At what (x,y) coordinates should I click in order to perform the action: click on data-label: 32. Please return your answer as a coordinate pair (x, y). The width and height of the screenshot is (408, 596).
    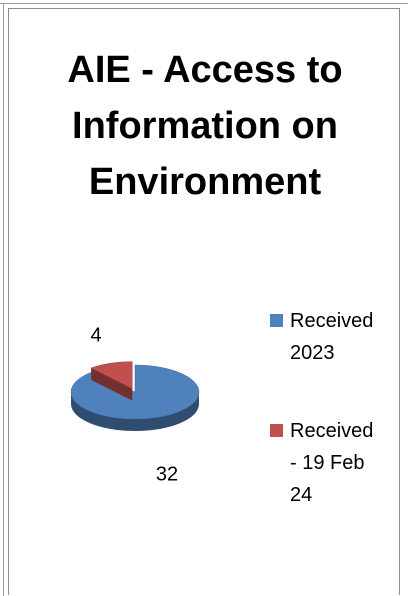
    Looking at the image, I should click on (167, 474).